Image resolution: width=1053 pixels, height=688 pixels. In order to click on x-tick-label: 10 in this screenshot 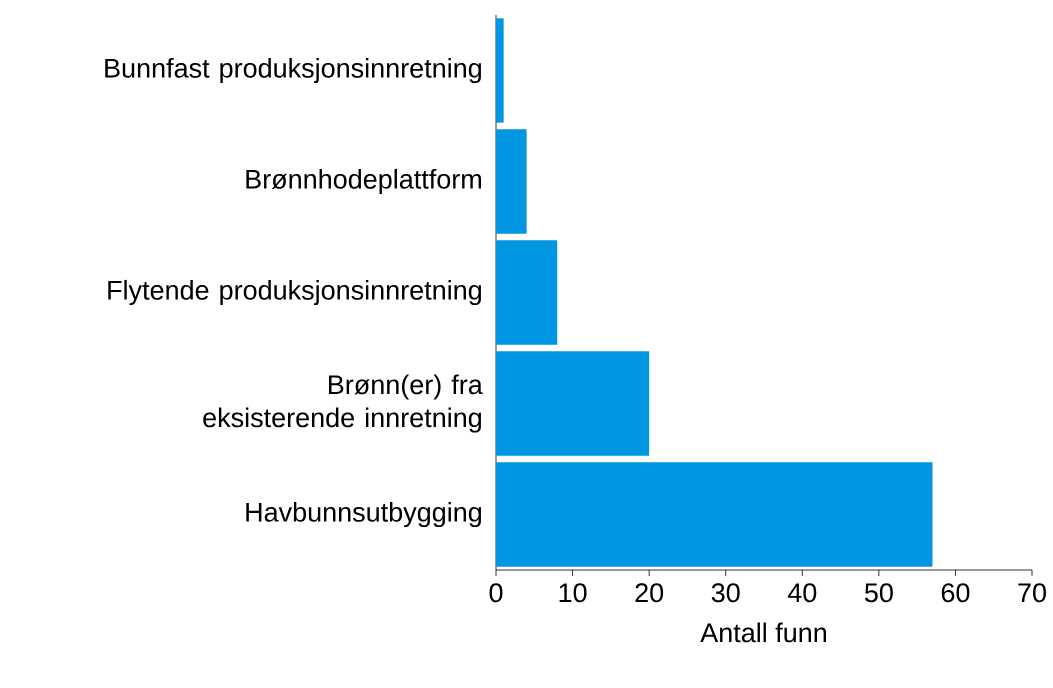, I will do `click(573, 593)`.